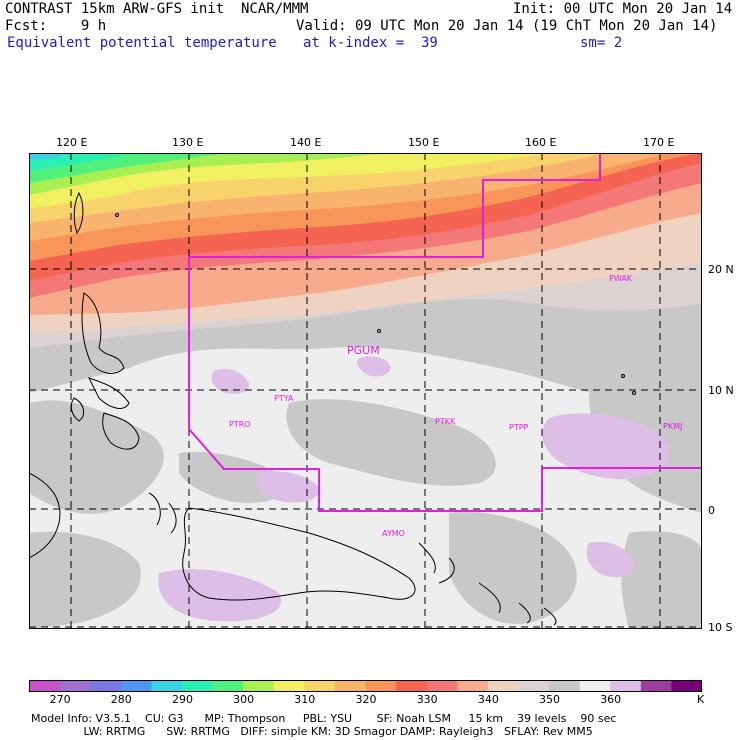 Image resolution: width=740 pixels, height=740 pixels. What do you see at coordinates (142, 43) in the screenshot?
I see `field-name: Equivalent potential temperature` at bounding box center [142, 43].